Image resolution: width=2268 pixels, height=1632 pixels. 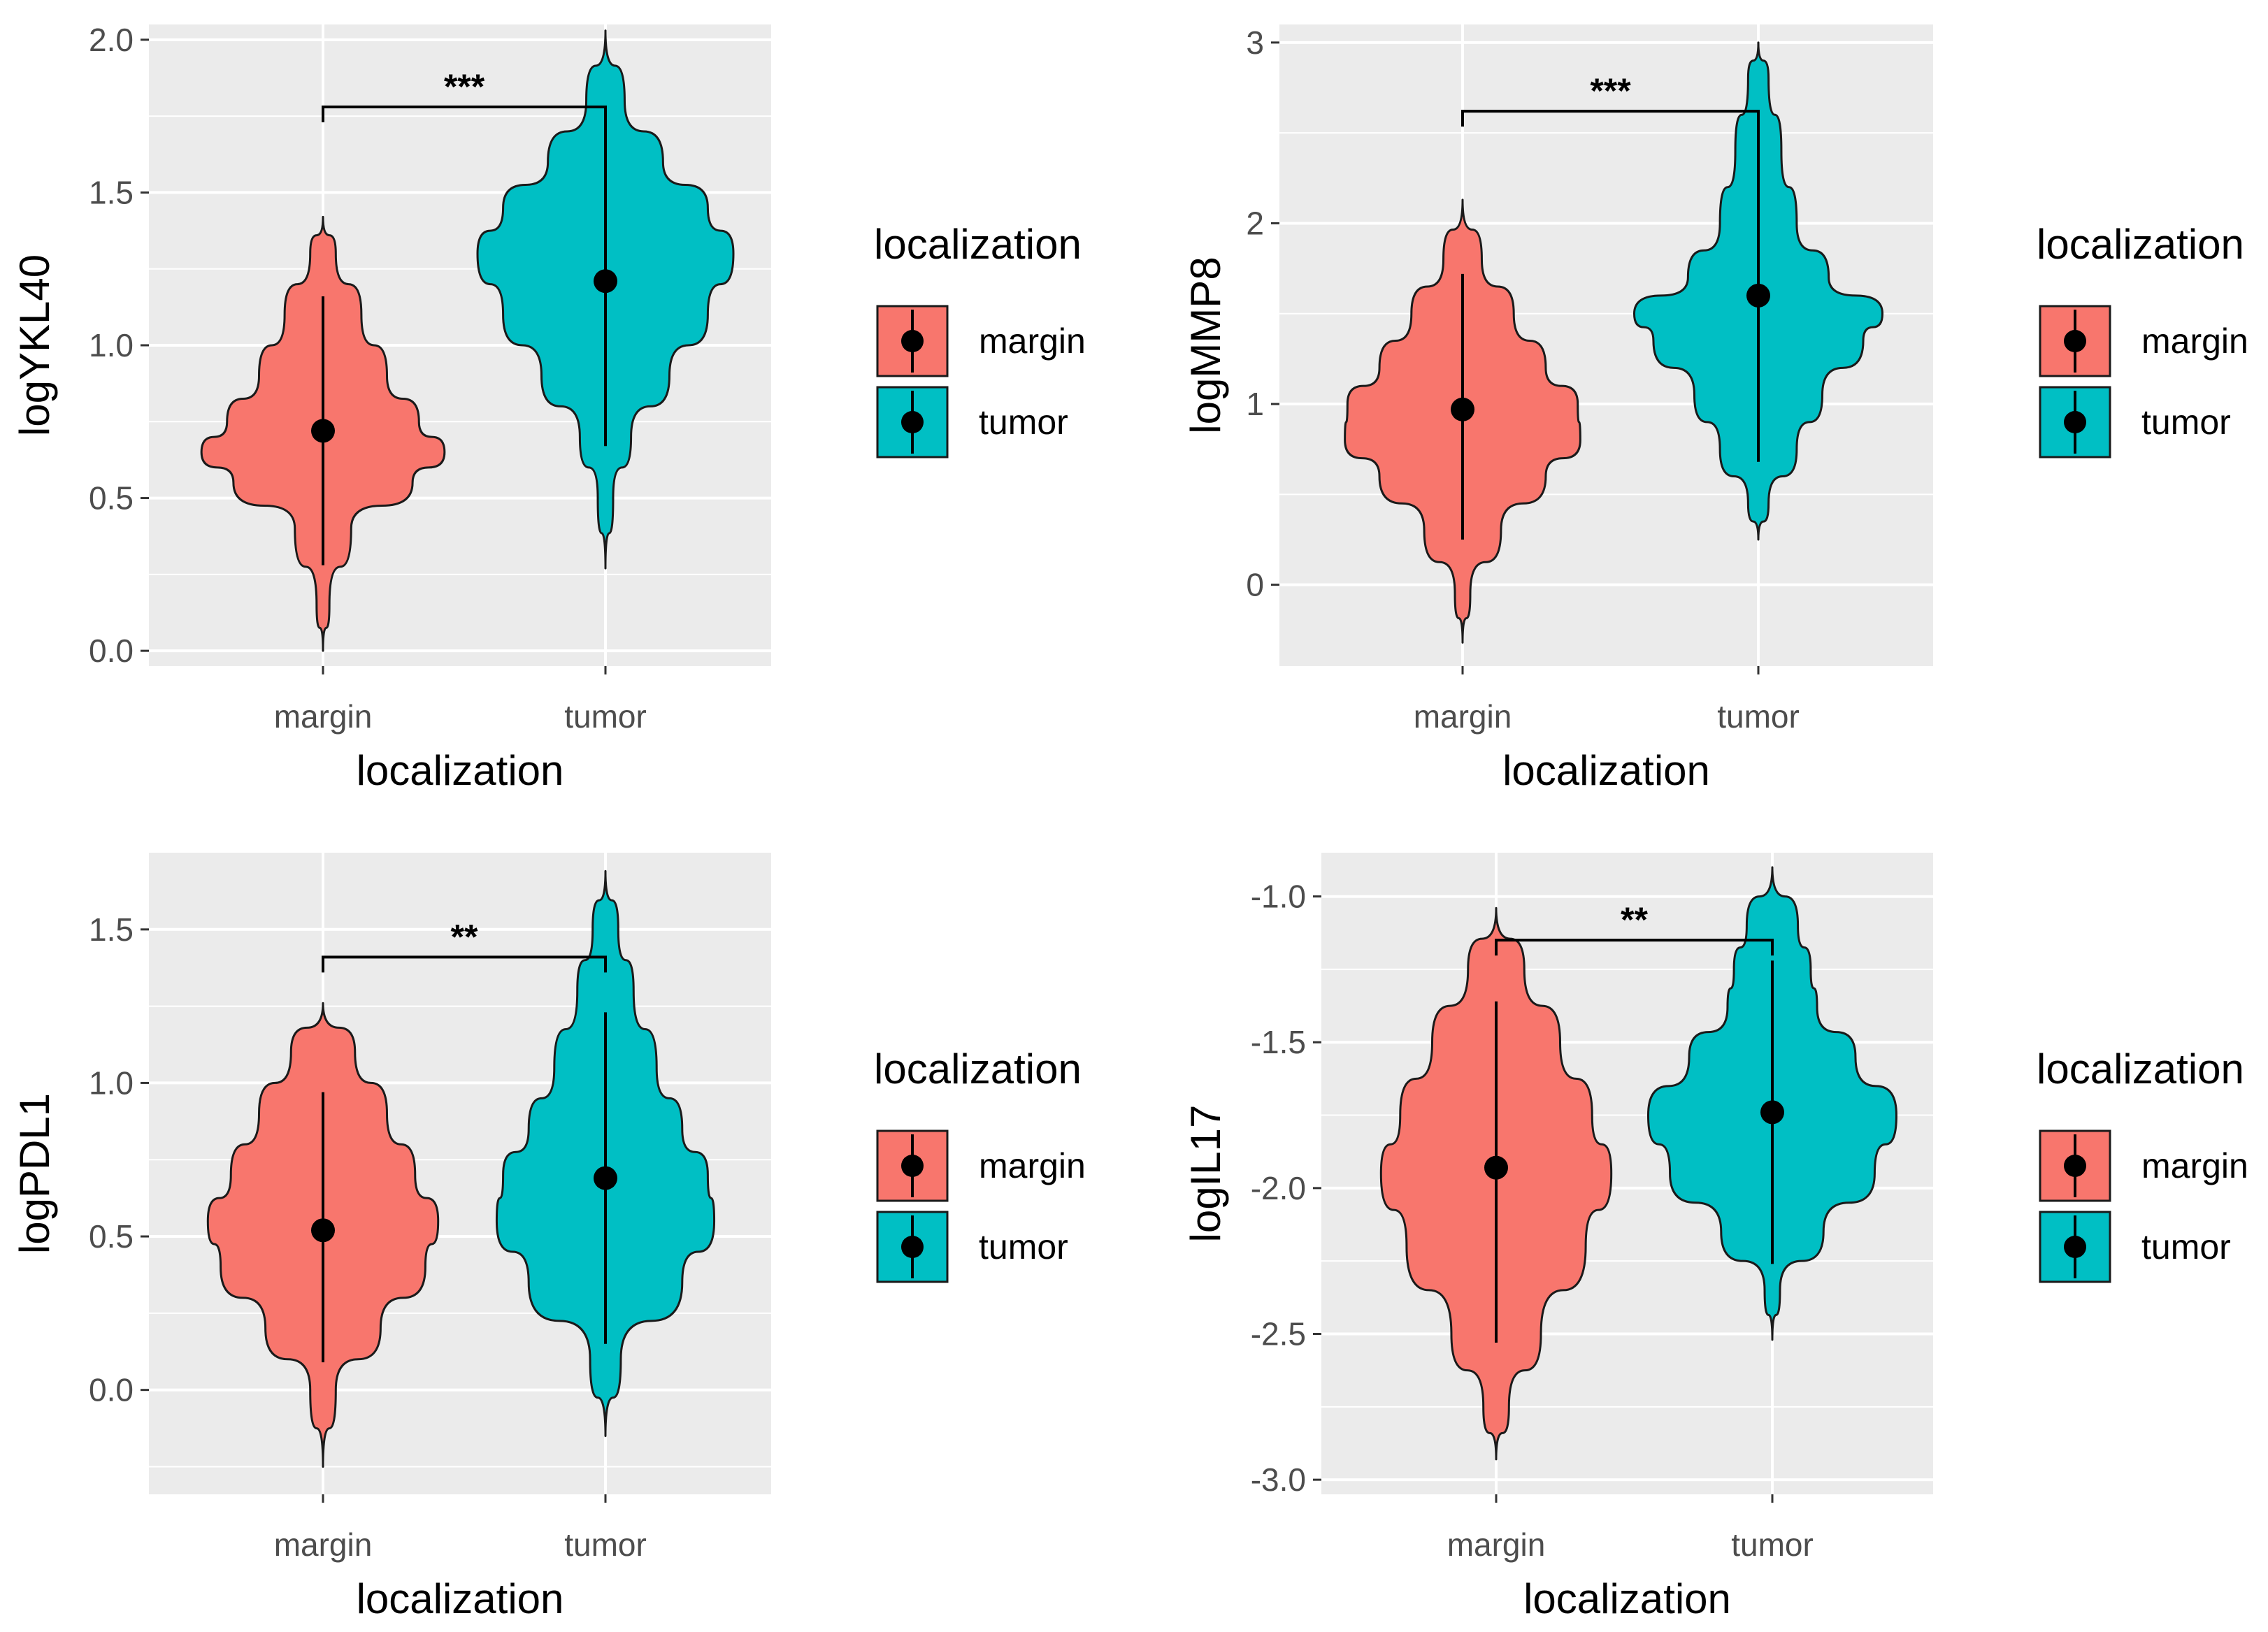 What do you see at coordinates (1278, 1188) in the screenshot?
I see `y-tick-label: -2.0` at bounding box center [1278, 1188].